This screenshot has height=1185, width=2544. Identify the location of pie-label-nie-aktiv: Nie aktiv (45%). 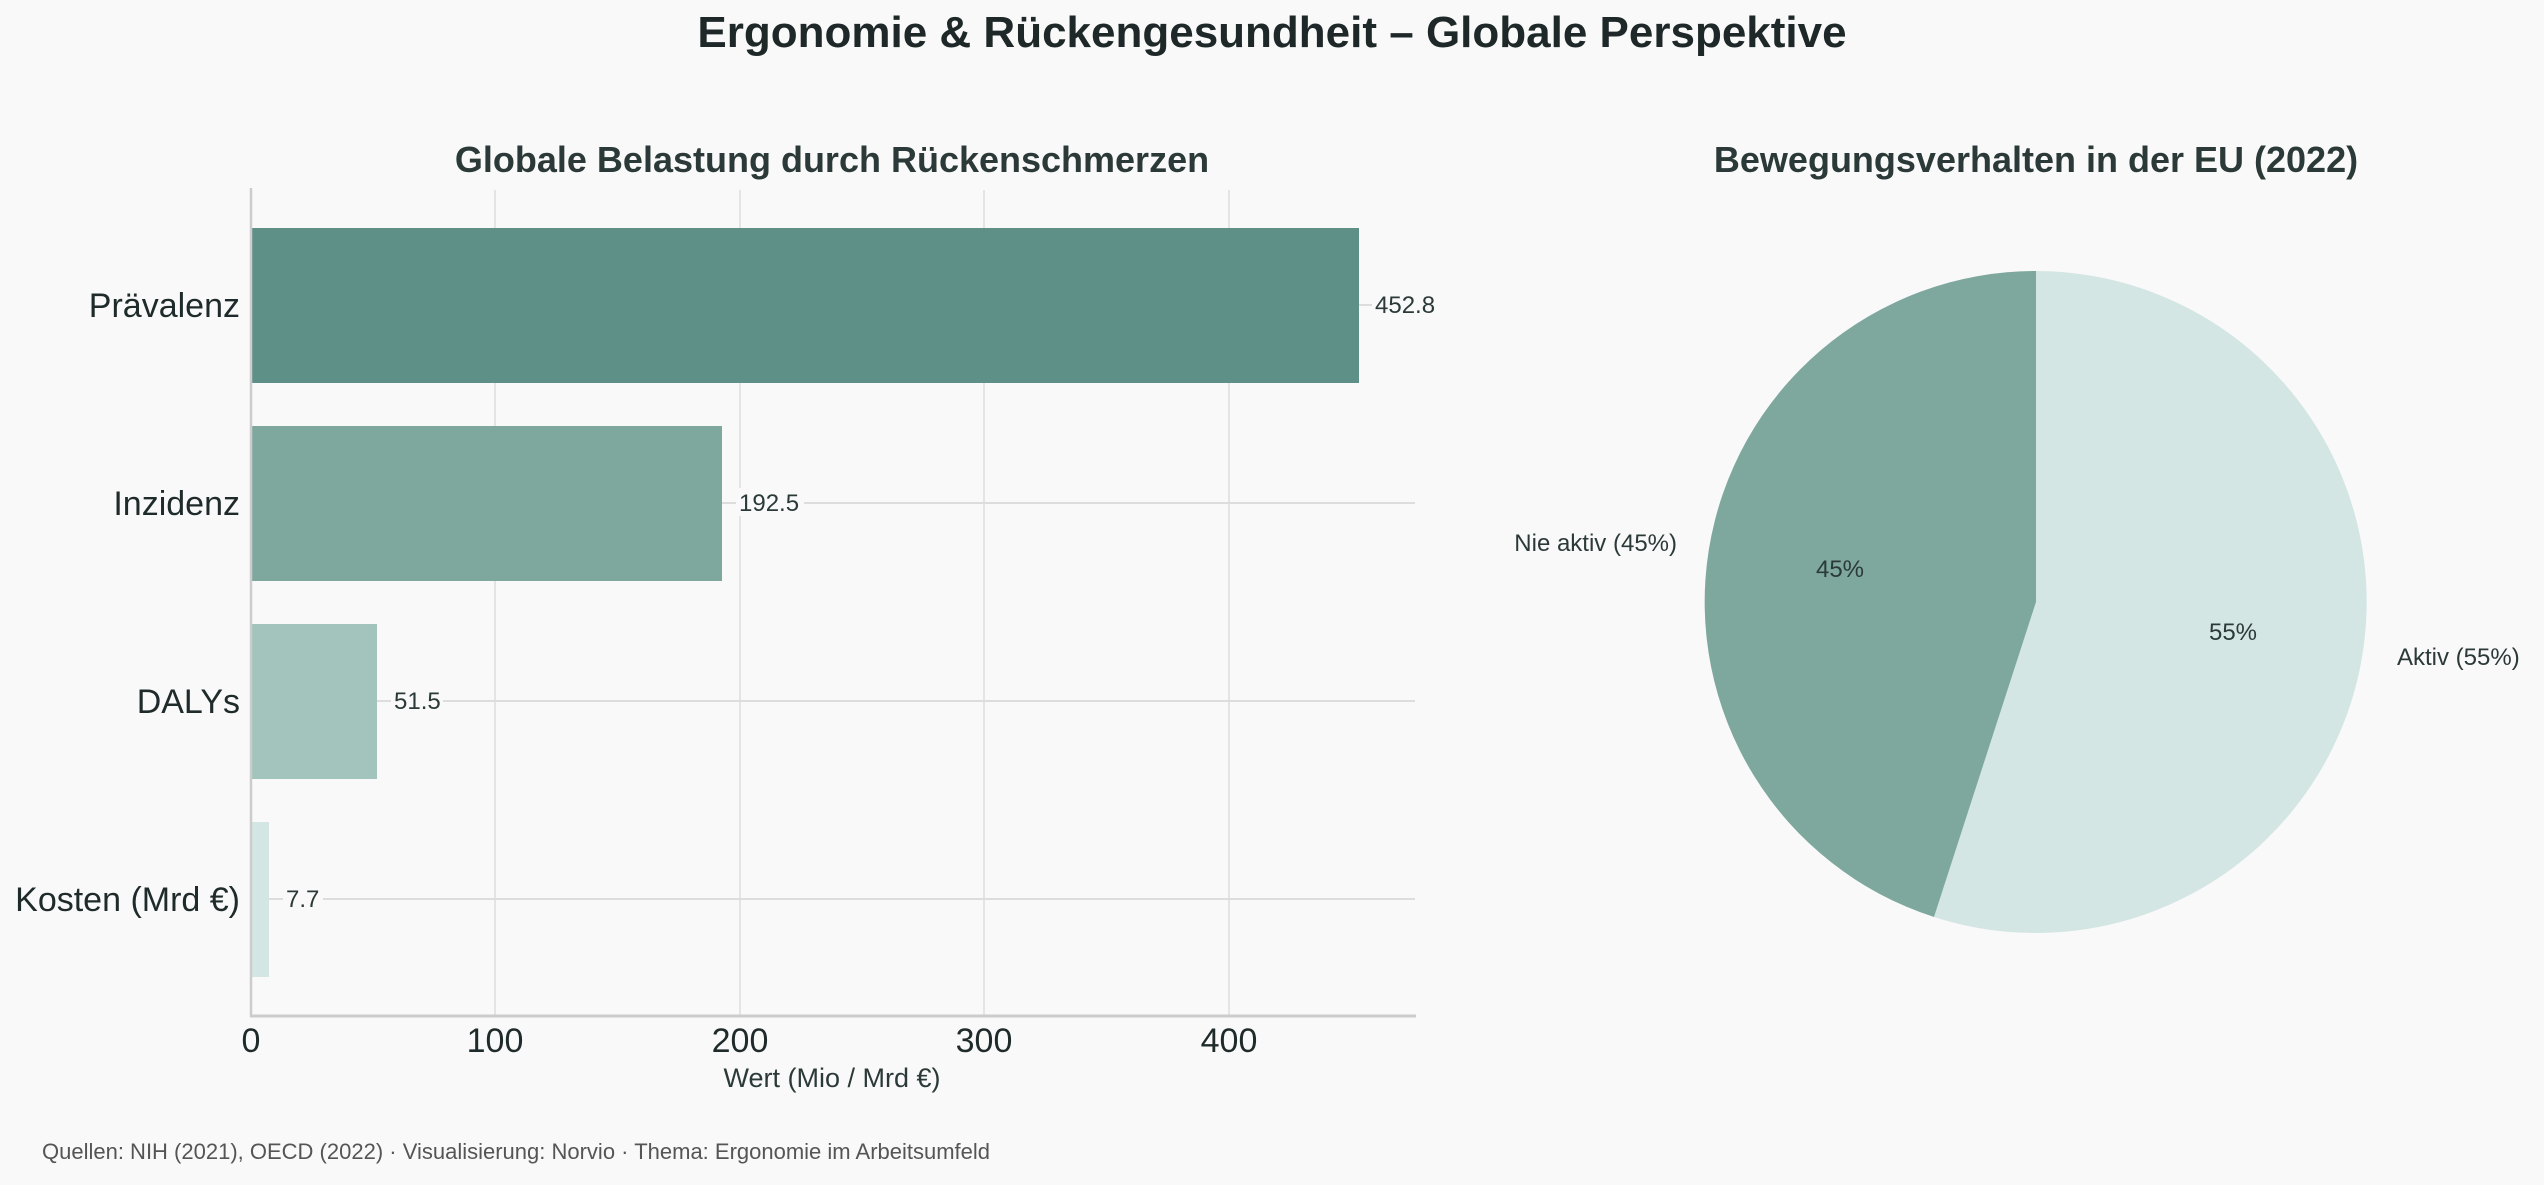
(1595, 543).